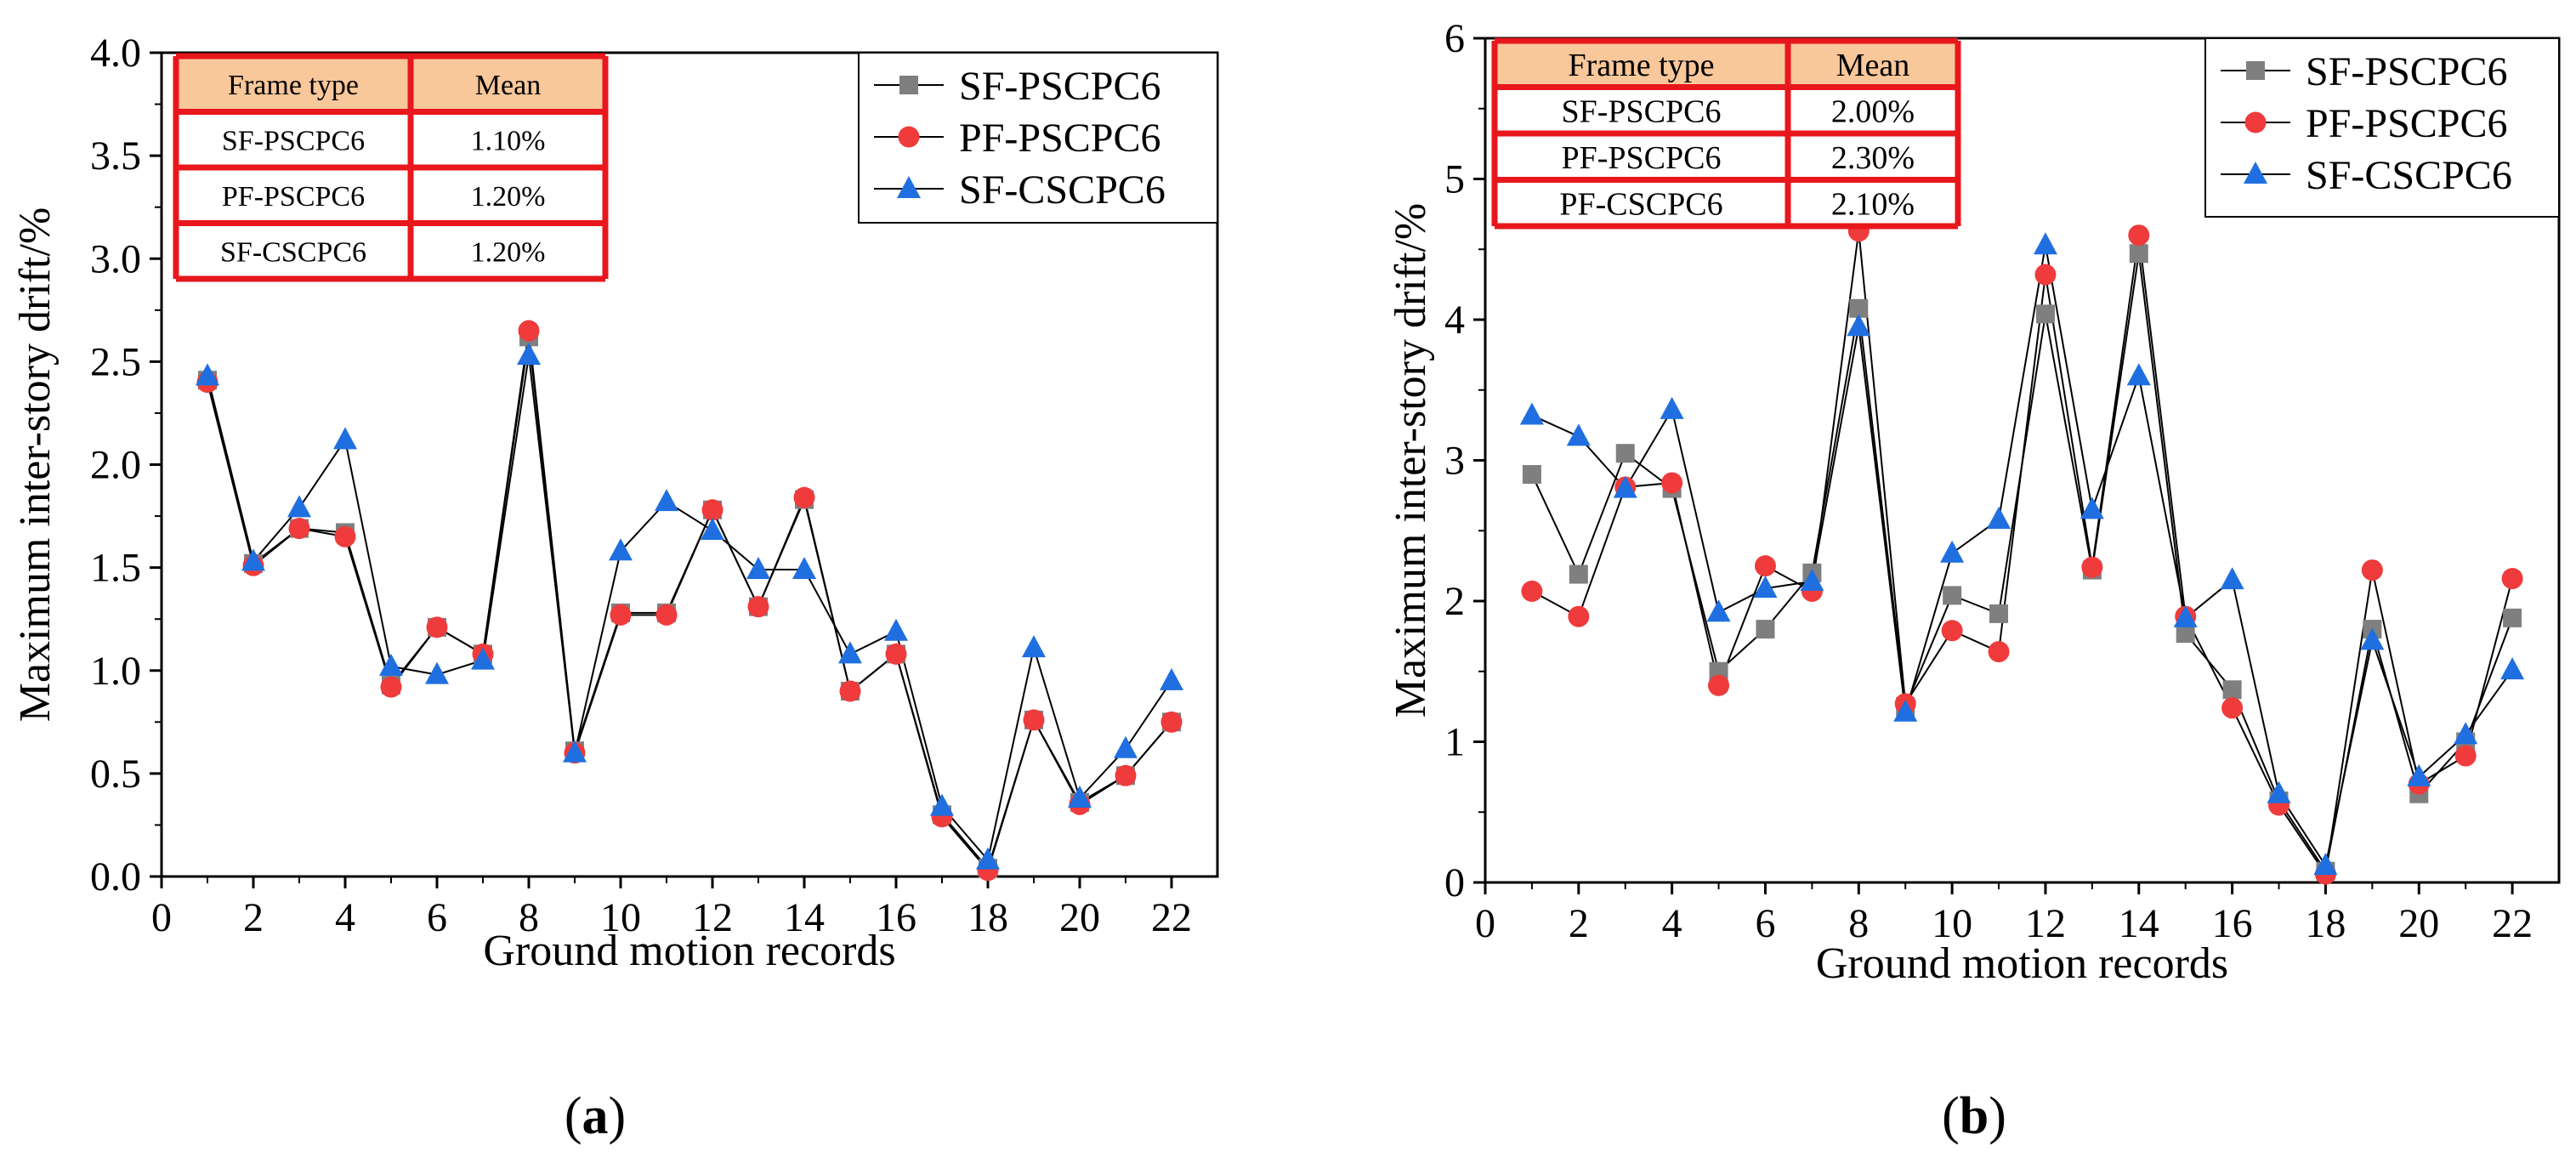 This screenshot has height=1163, width=2576. Describe the element at coordinates (437, 917) in the screenshot. I see `x-tick-label: 6` at that location.